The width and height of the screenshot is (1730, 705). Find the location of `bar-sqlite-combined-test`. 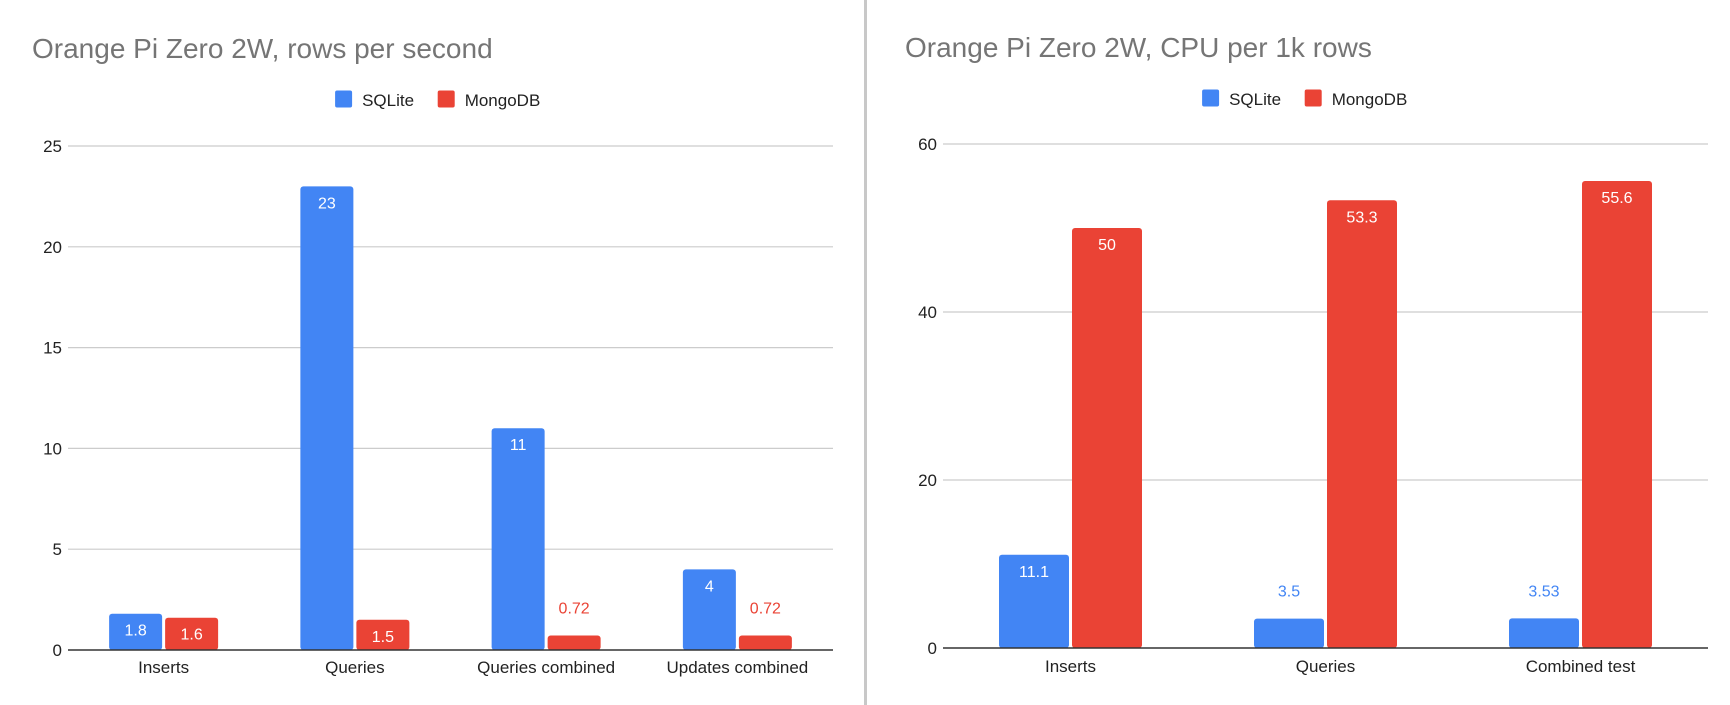

bar-sqlite-combined-test is located at coordinates (1544, 633).